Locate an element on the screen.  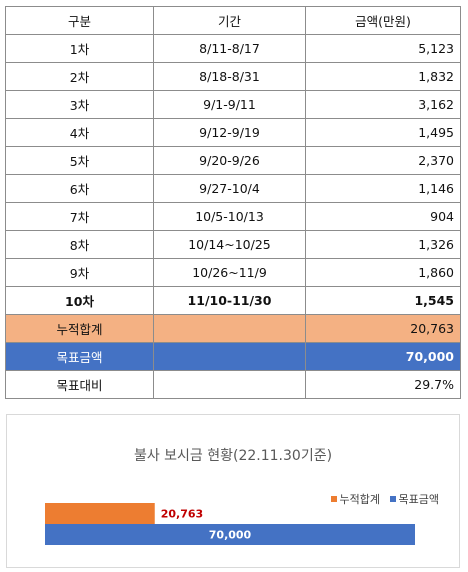
ratio-row: 목표대비 29.7% is located at coordinates (233, 384).